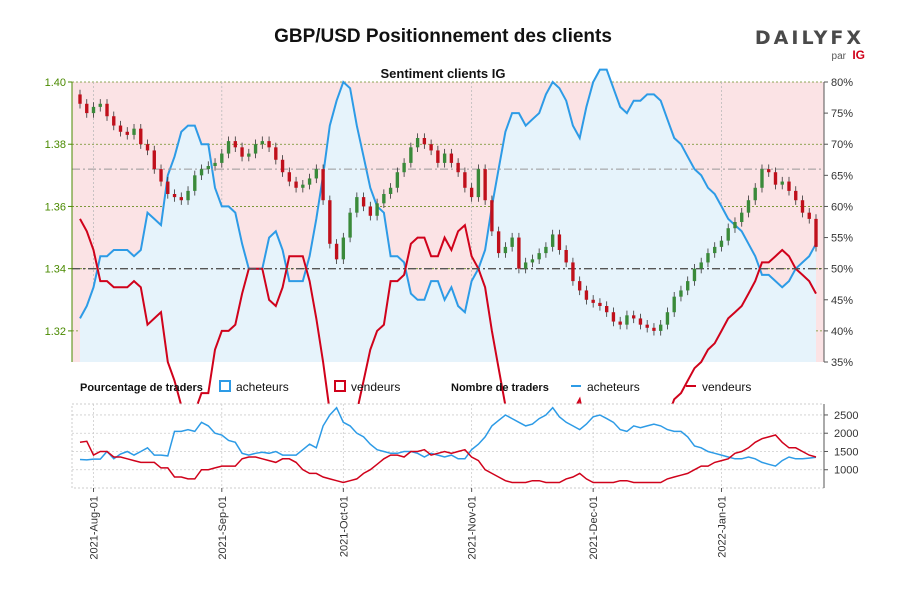 This screenshot has width=900, height=600. I want to click on chart-subtitle: Sentiment clients IG, so click(443, 73).